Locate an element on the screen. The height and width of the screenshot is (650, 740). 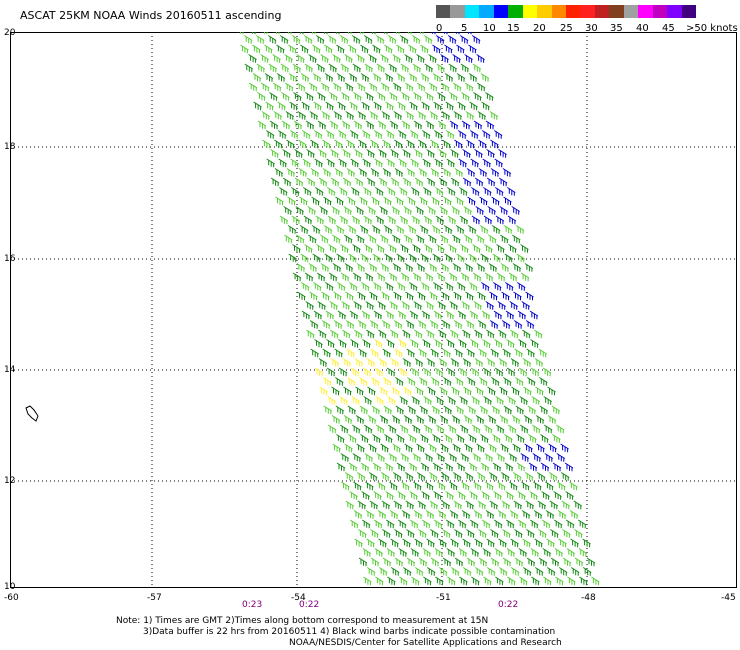
legend-label-40: 40 is located at coordinates (642, 28).